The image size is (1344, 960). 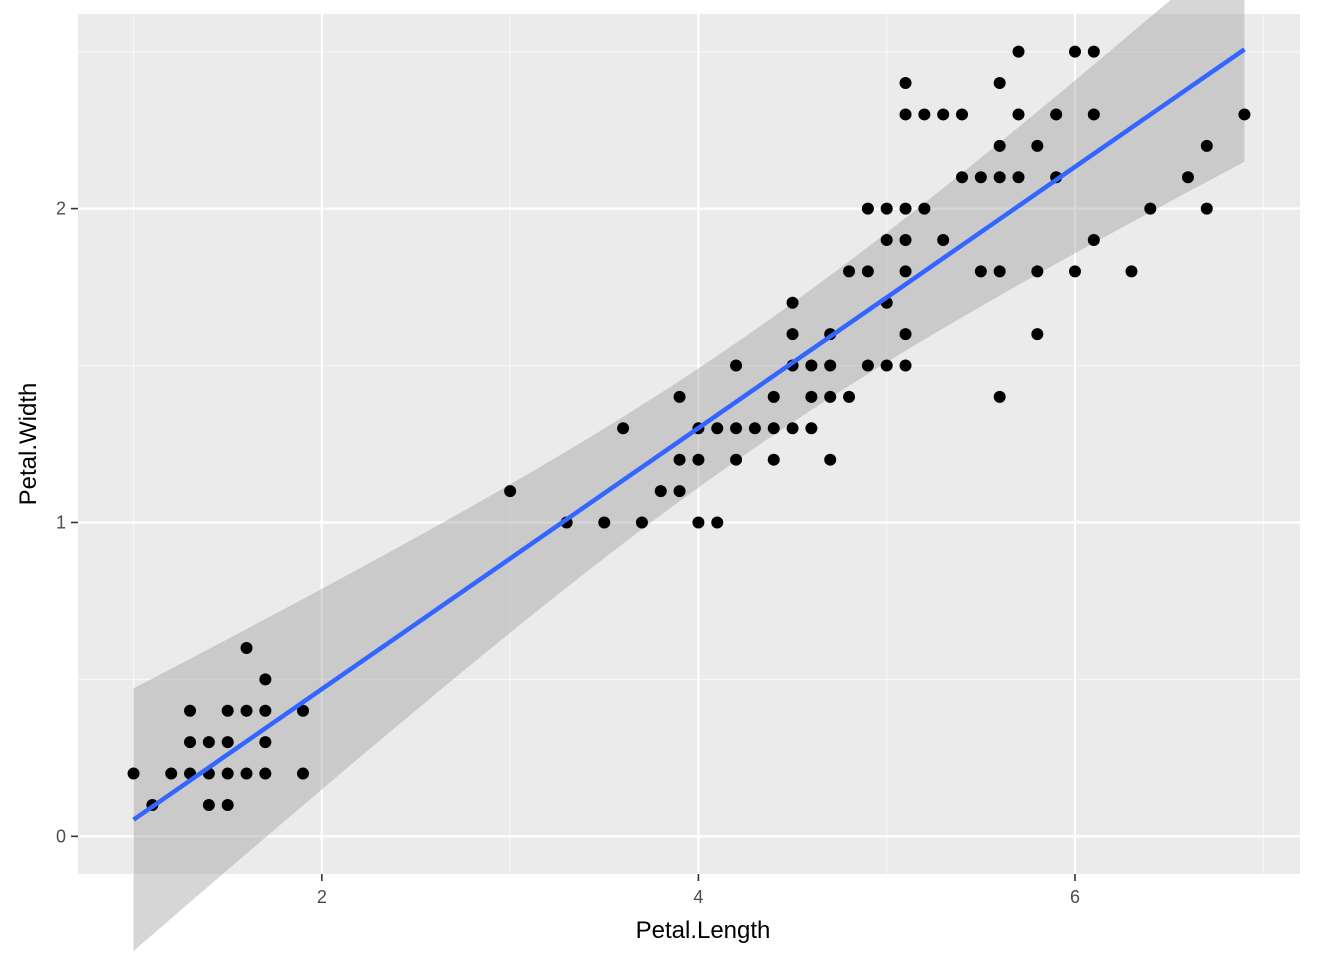 What do you see at coordinates (61, 836) in the screenshot?
I see `y-tick-label: 0` at bounding box center [61, 836].